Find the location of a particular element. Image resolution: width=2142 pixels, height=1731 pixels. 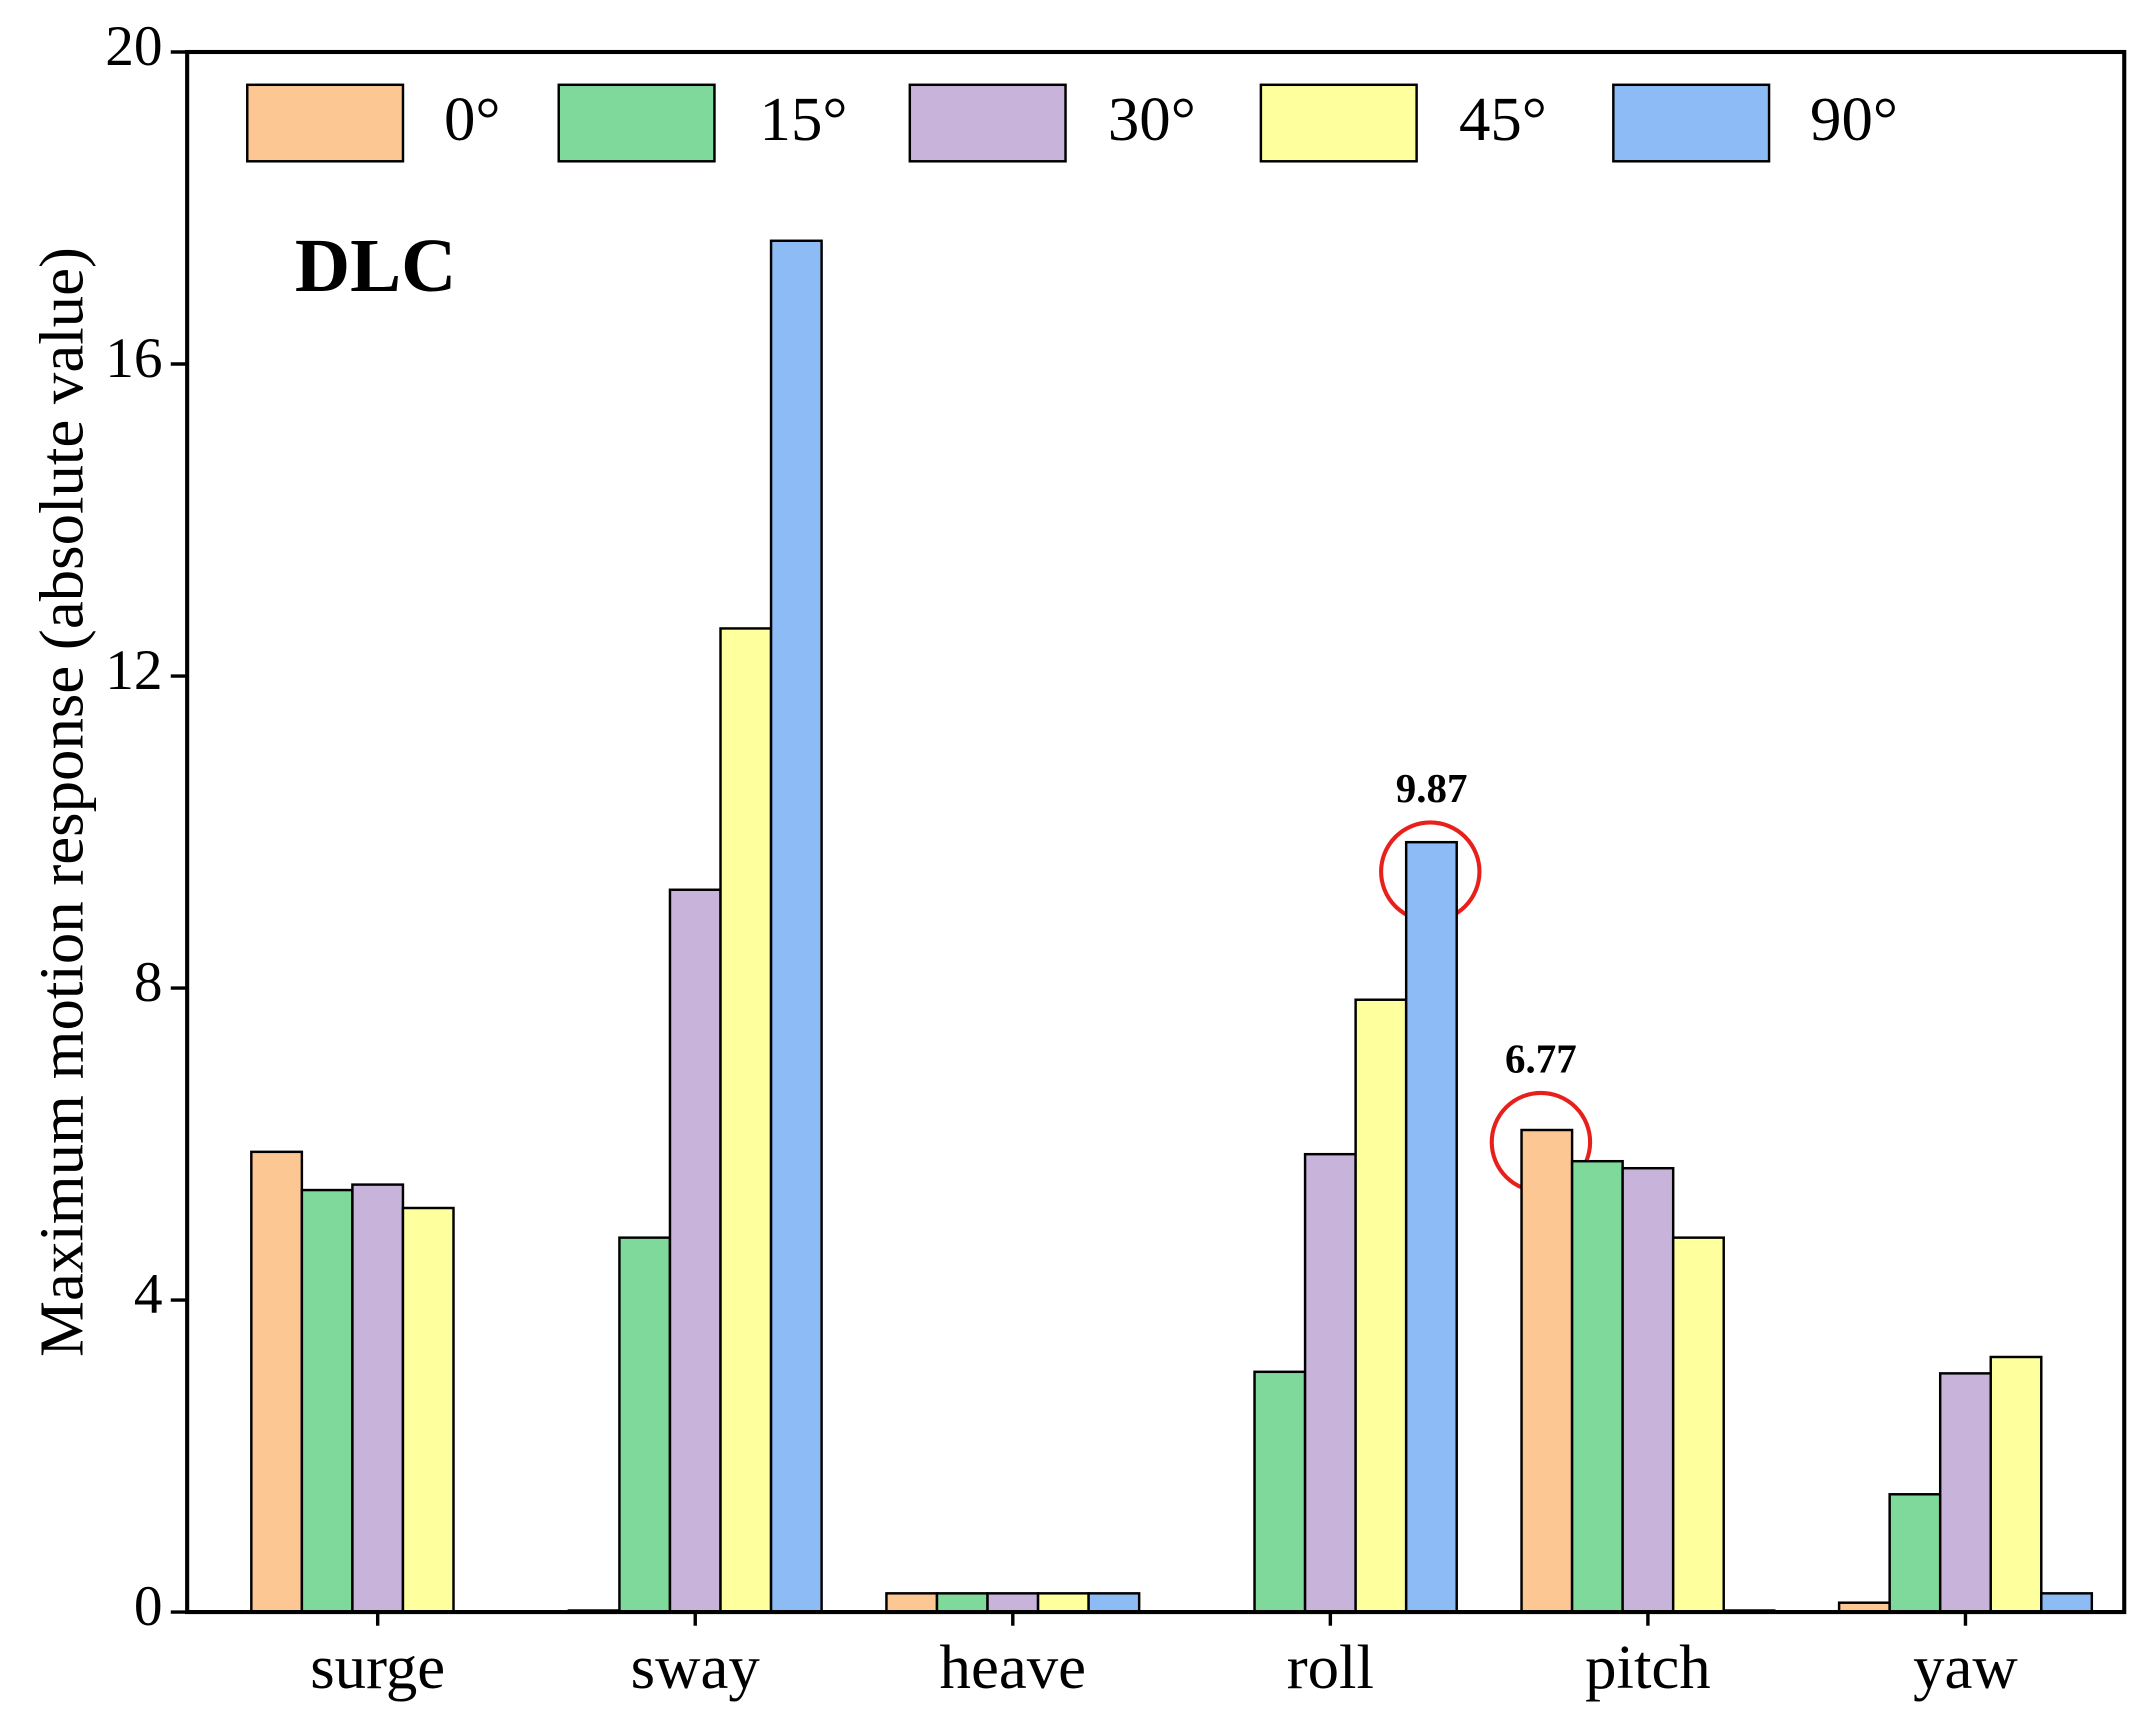

x-tick-label: yaw is located at coordinates (1965, 1667).